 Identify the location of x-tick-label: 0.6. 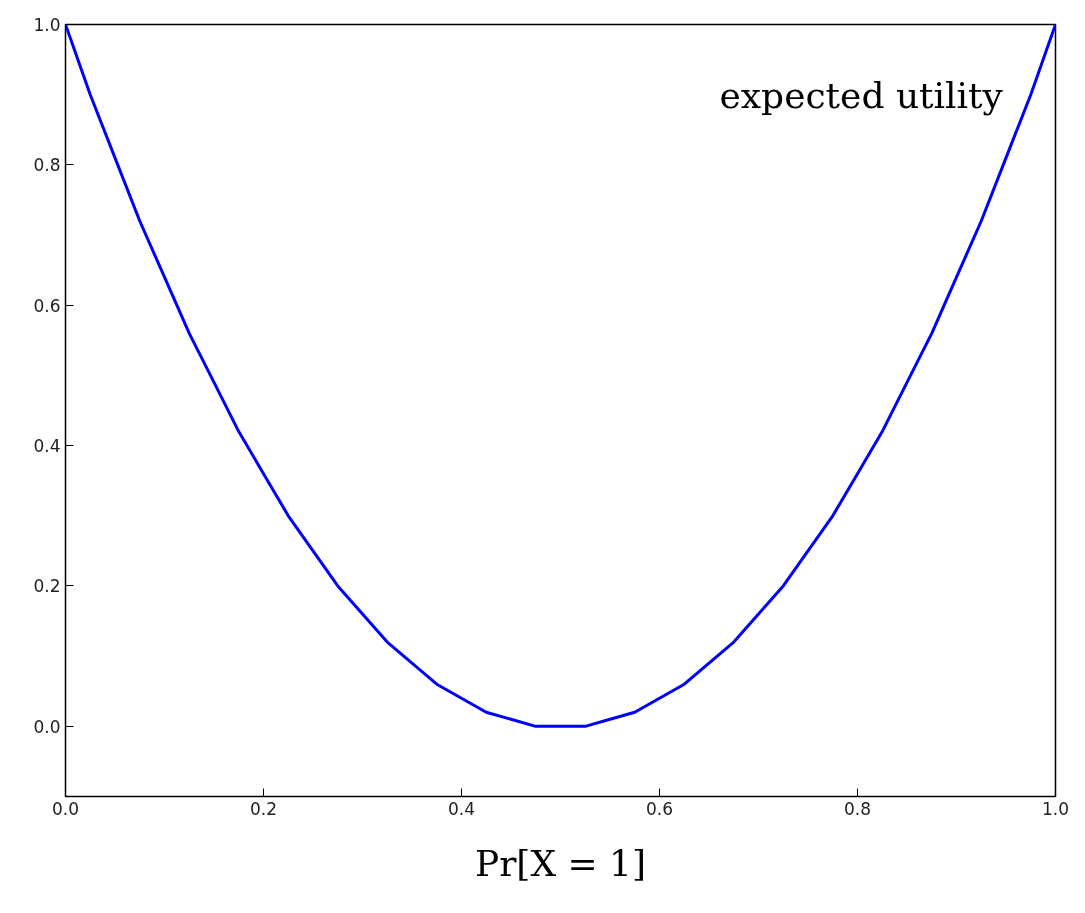
(659, 808).